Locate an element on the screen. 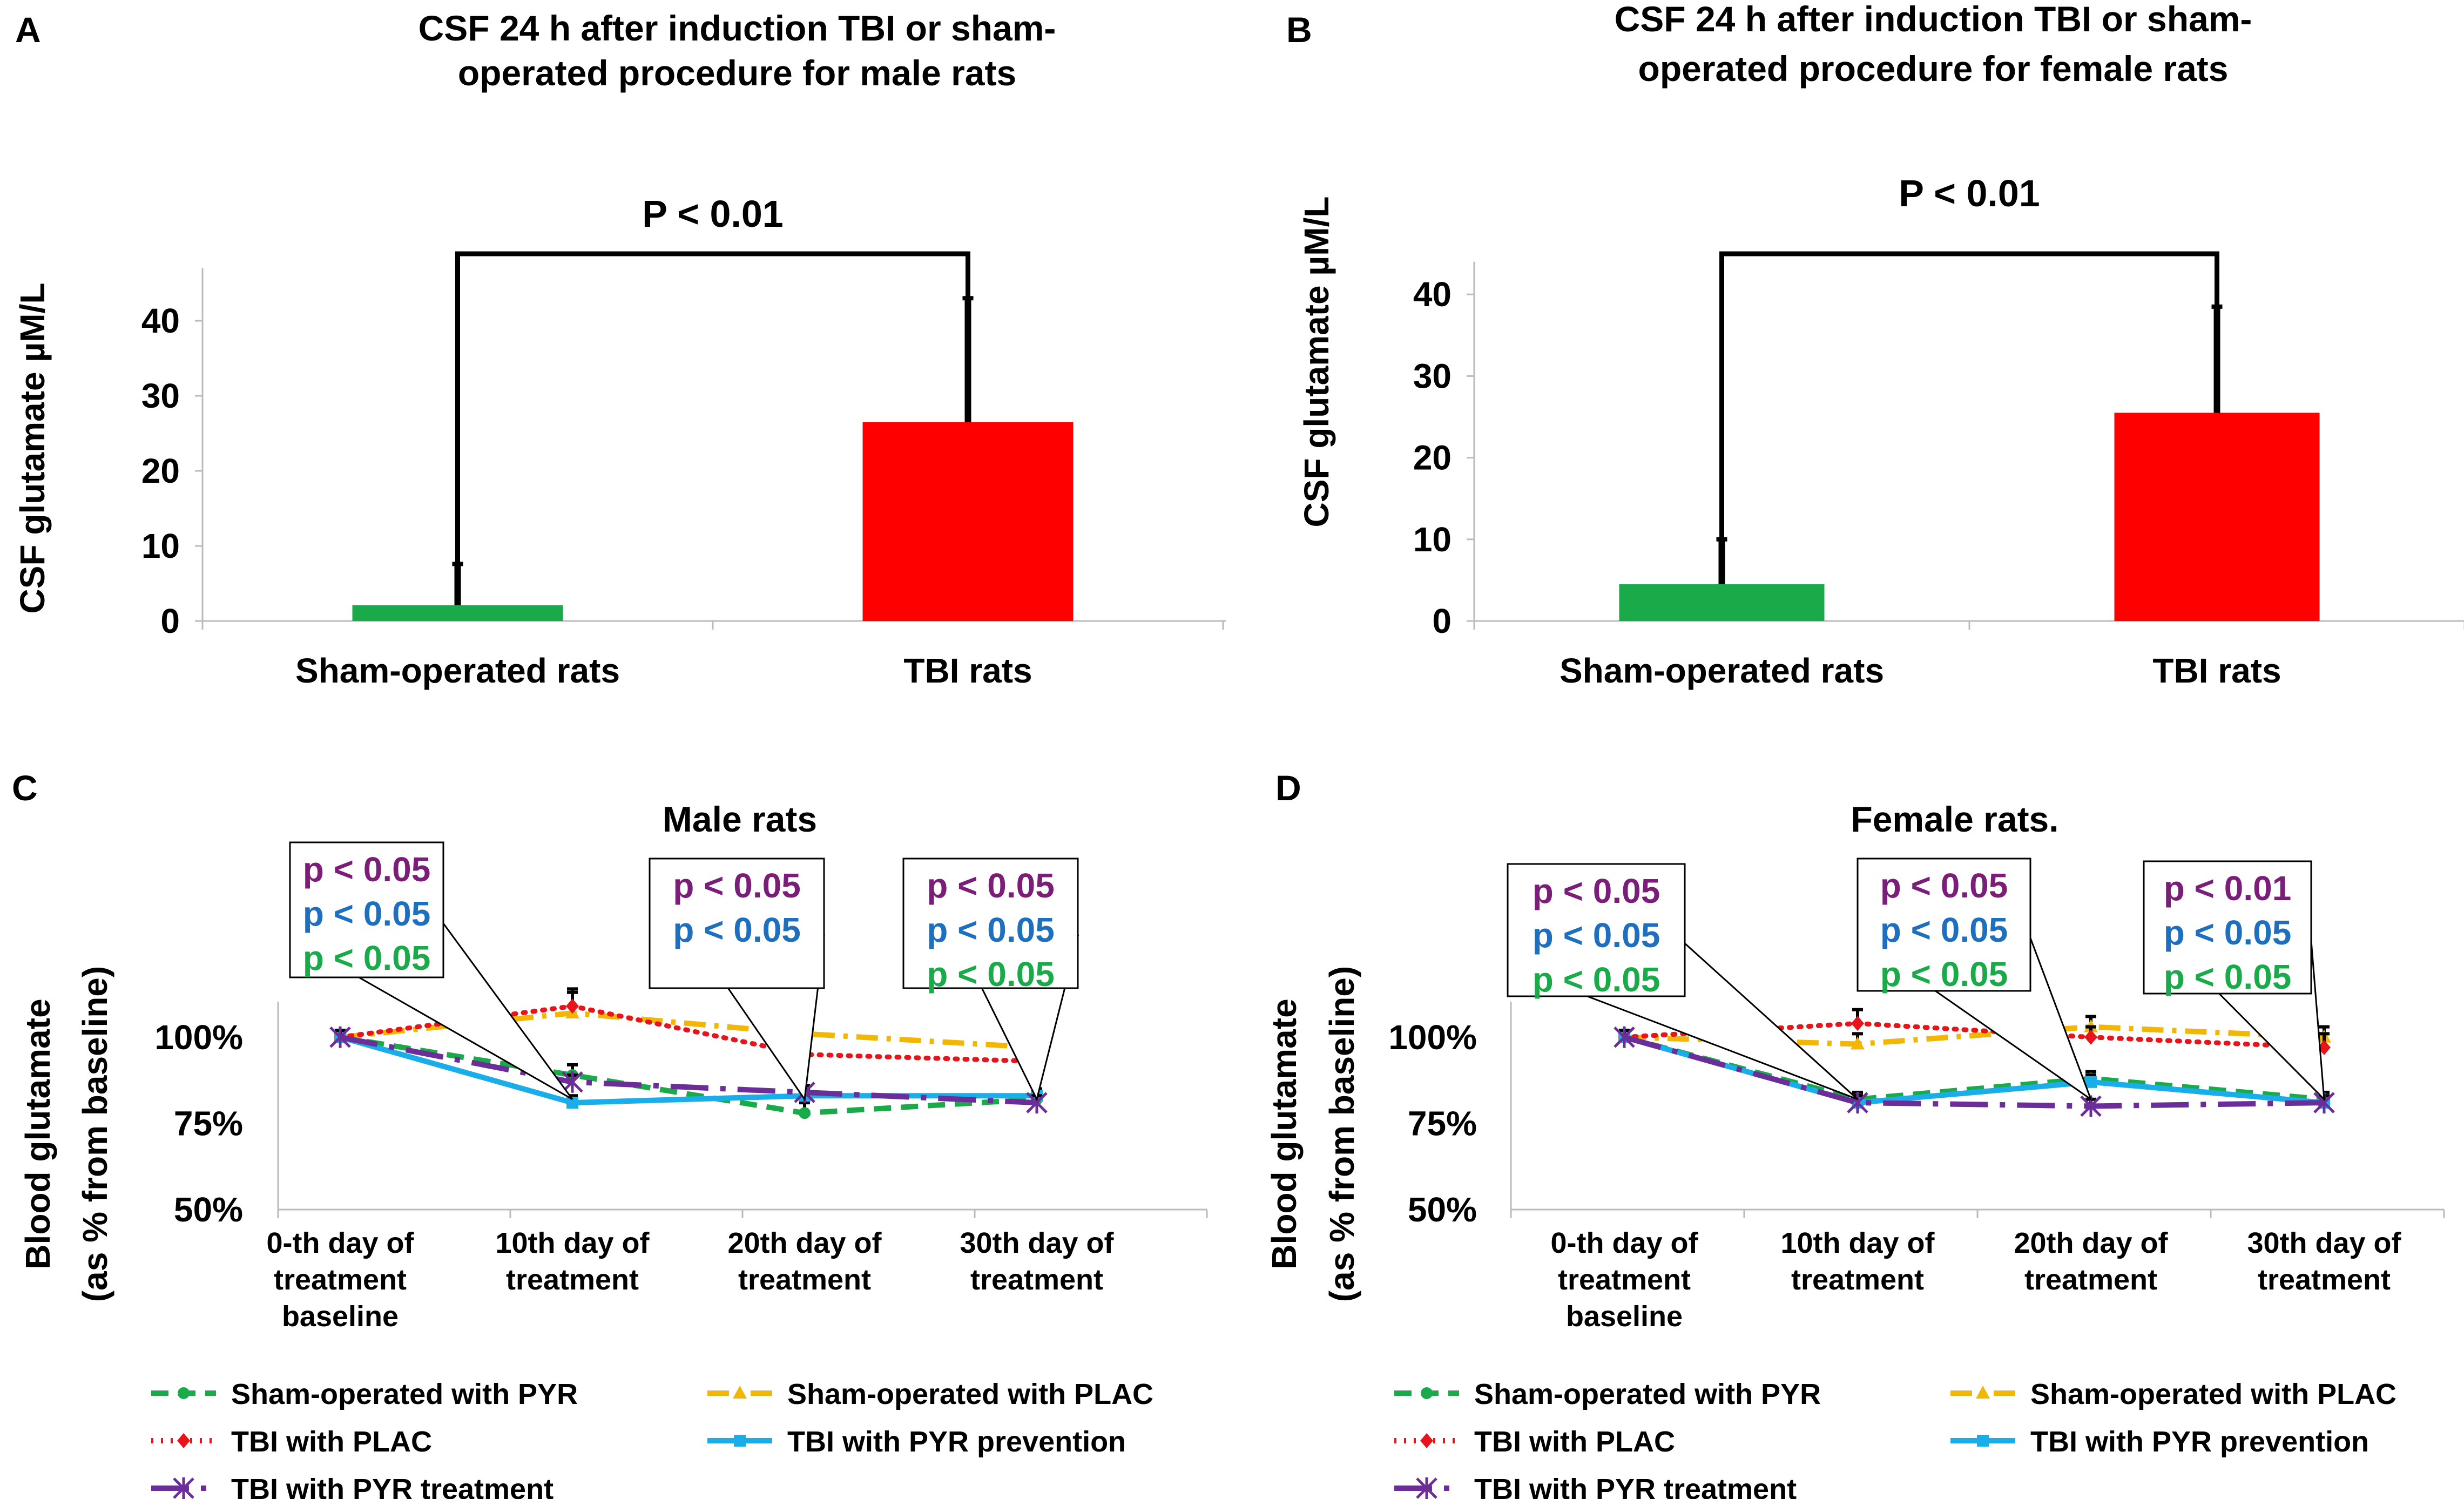  legend-item: TBI with PYR prevention is located at coordinates (2159, 1442).